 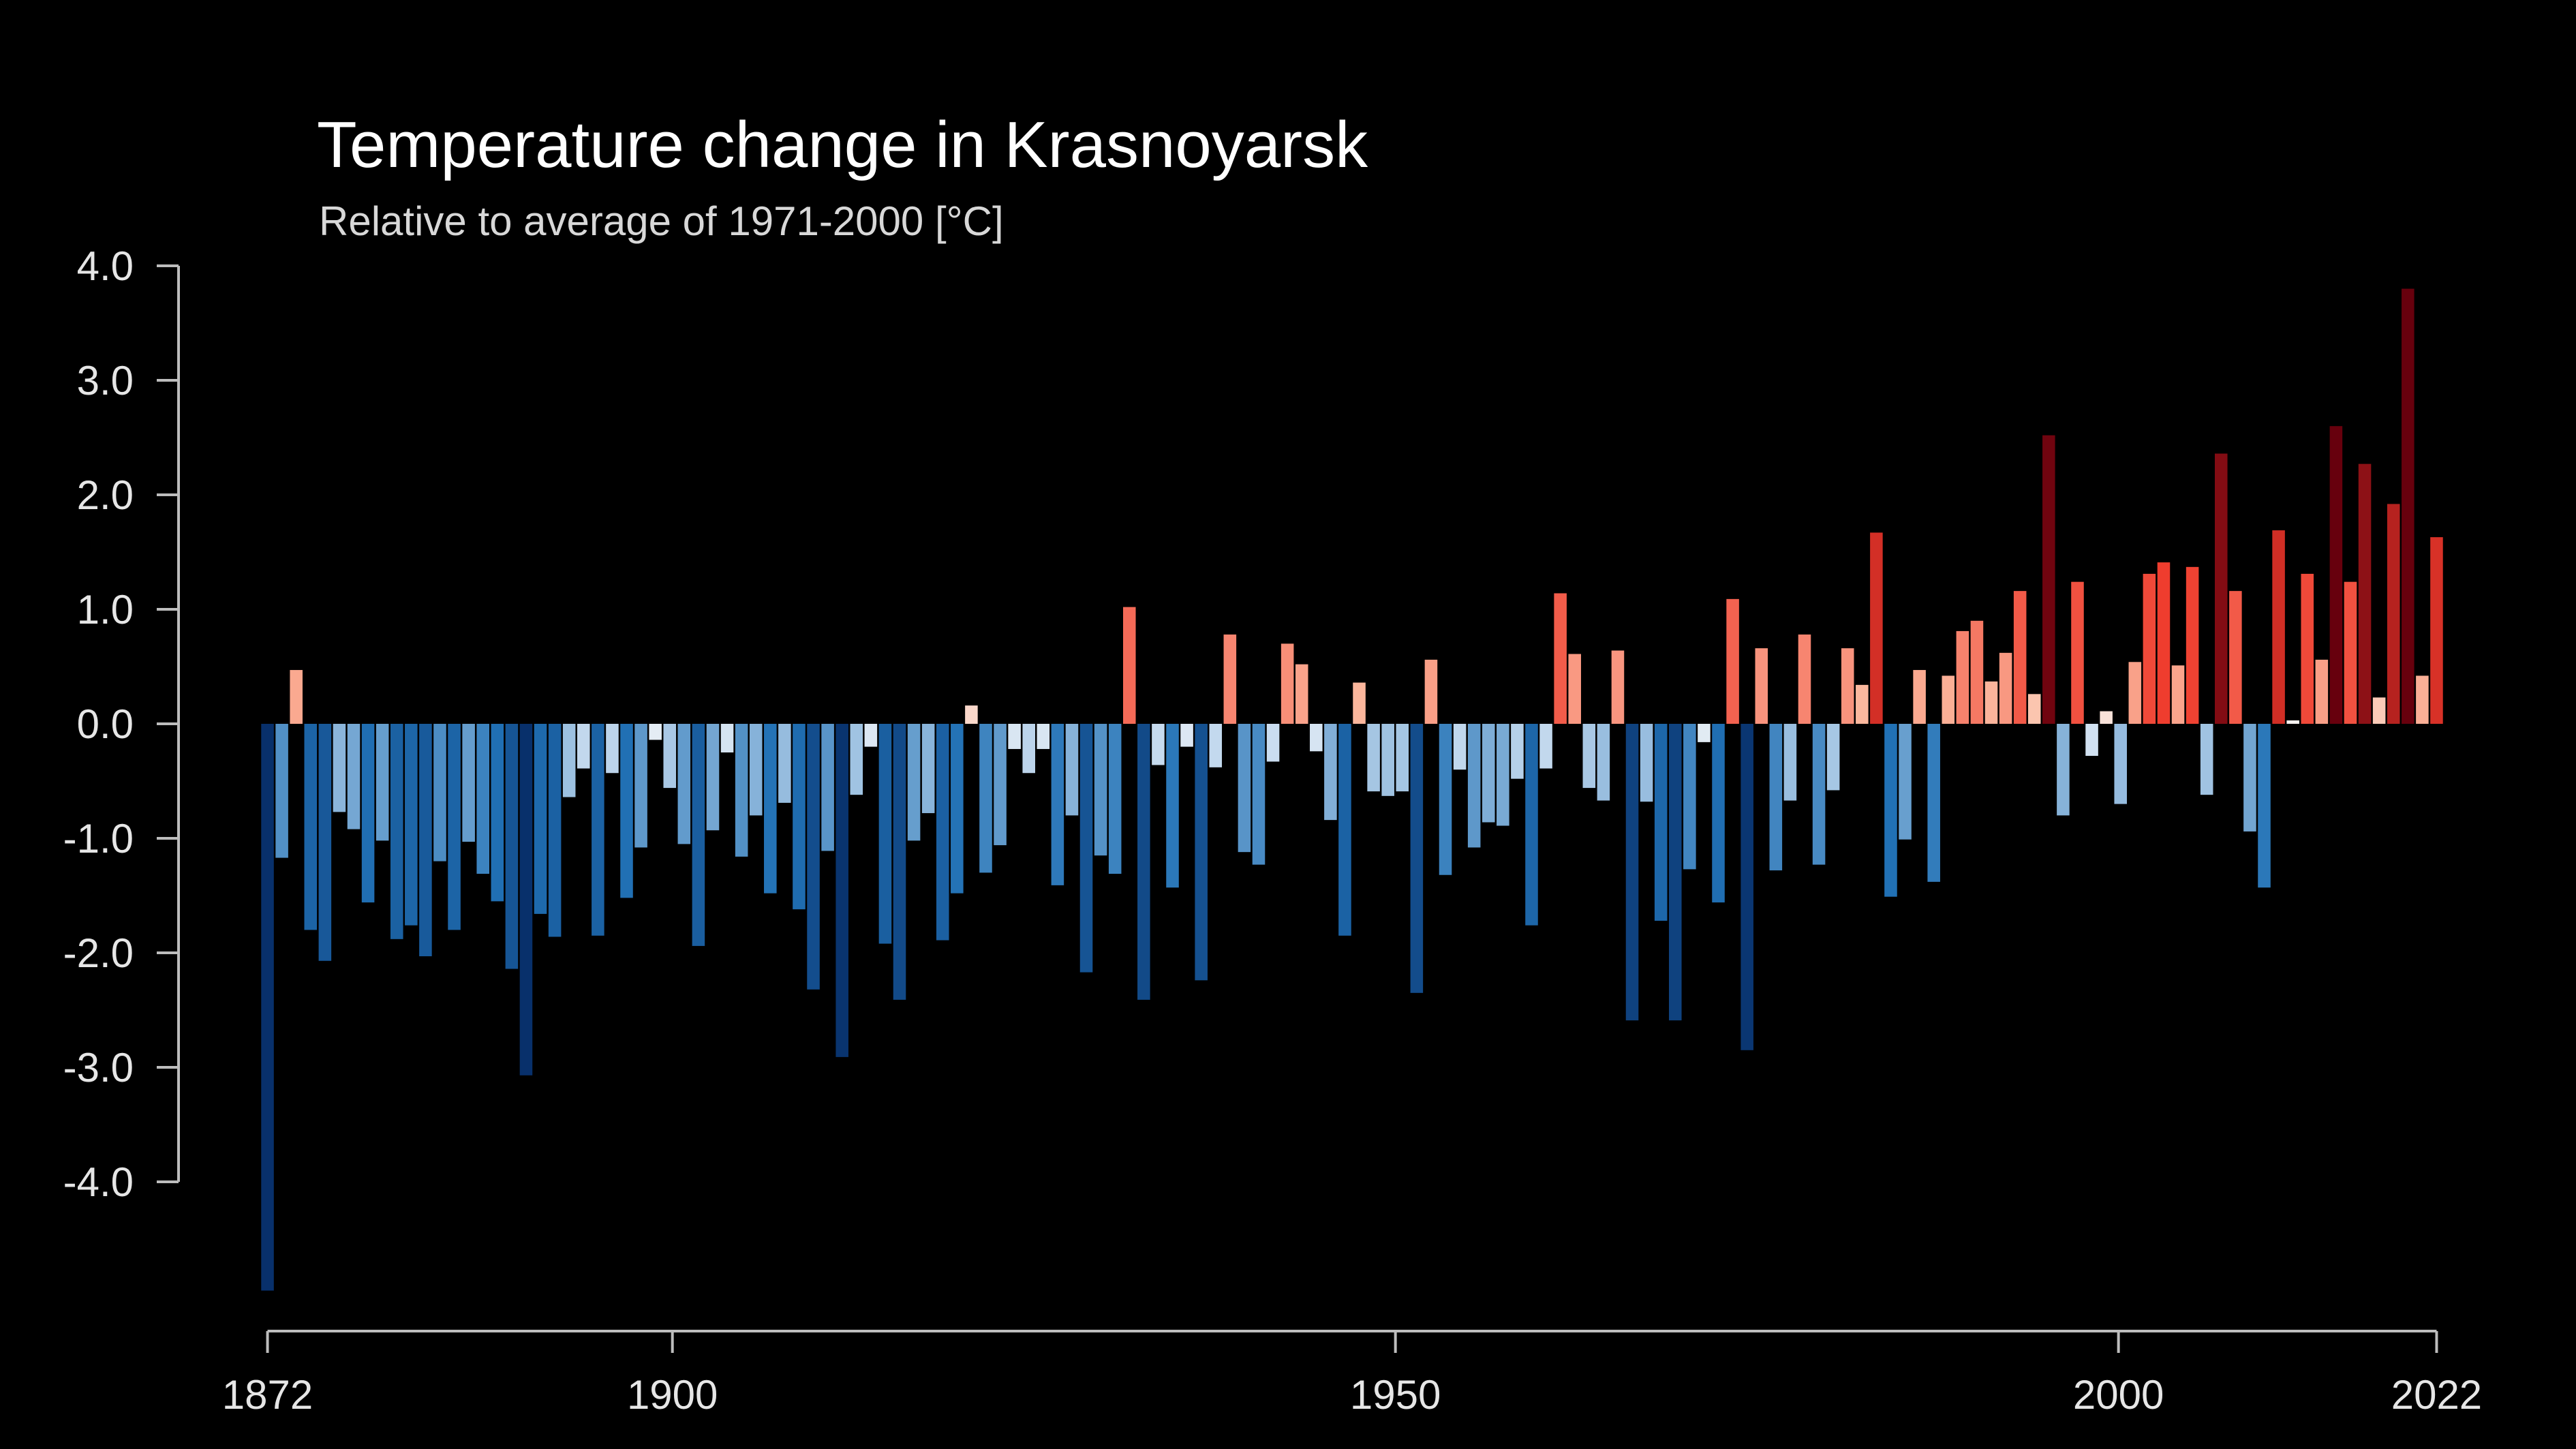 I want to click on bar-1961, so click(x=1546, y=747).